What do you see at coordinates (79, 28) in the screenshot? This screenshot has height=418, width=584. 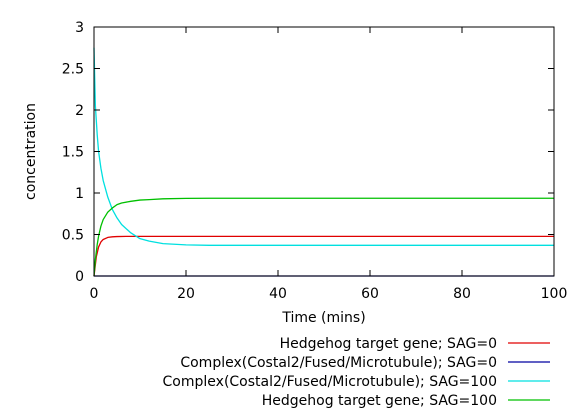 I see `y-tick-label: 3` at bounding box center [79, 28].